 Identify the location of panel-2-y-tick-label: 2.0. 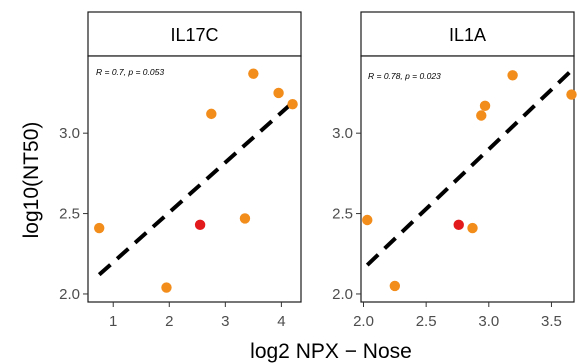
(342, 294).